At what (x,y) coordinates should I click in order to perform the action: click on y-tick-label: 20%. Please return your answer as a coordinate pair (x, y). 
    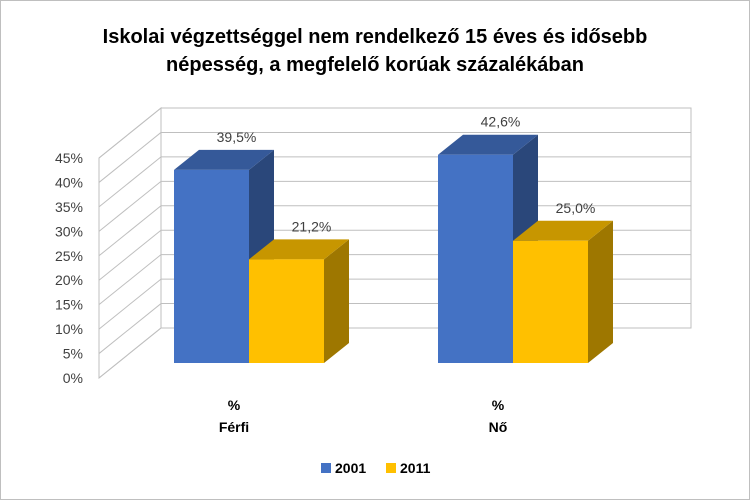
    Looking at the image, I should click on (69, 280).